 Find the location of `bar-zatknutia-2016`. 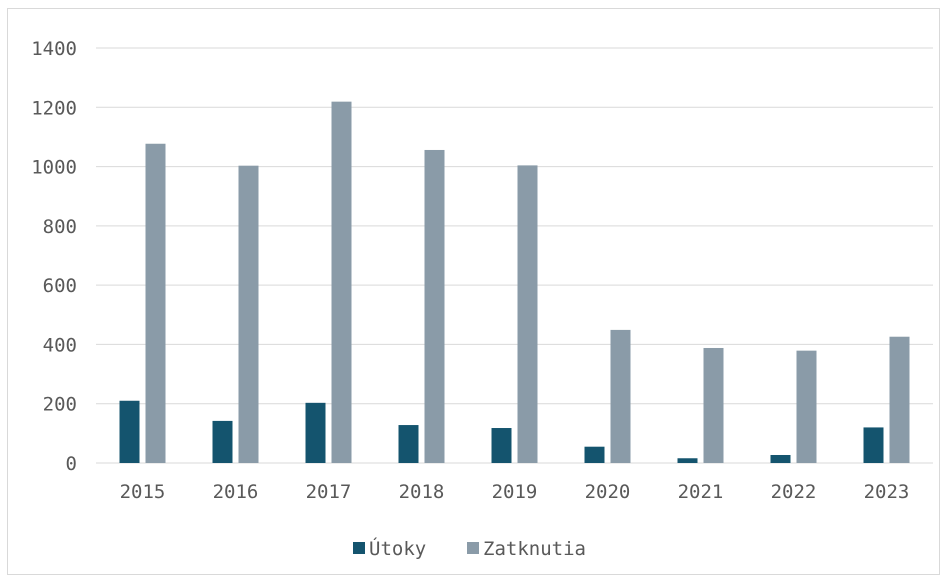

bar-zatknutia-2016 is located at coordinates (248, 314).